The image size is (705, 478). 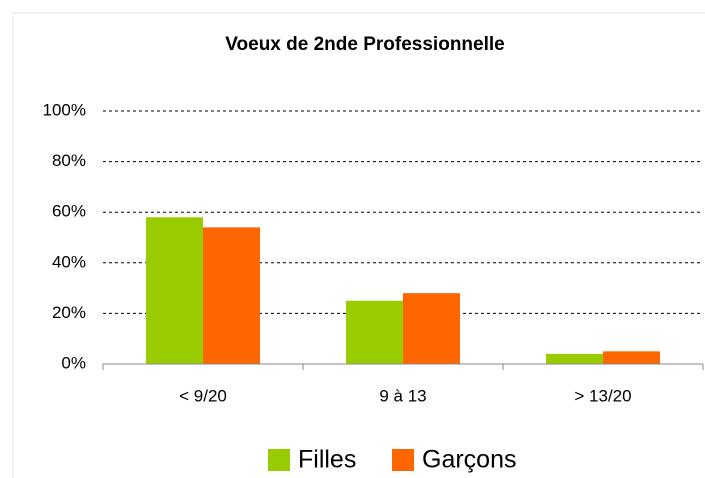 I want to click on x-tick-label: > 13/20, so click(x=602, y=395).